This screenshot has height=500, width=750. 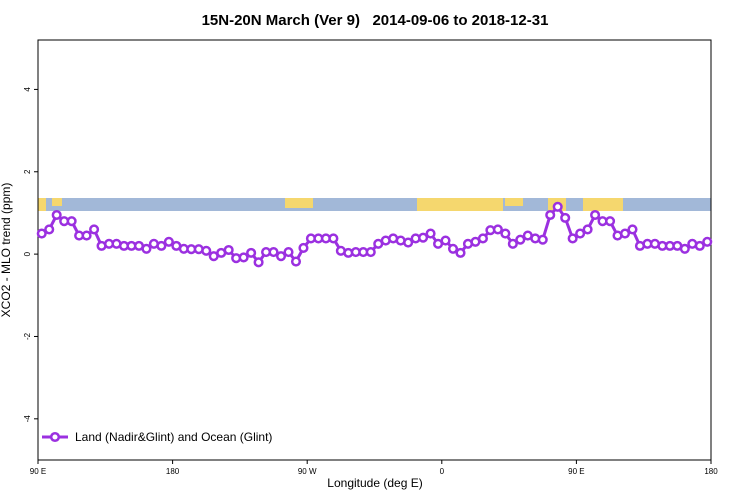 I want to click on legend-marker, so click(x=55, y=437).